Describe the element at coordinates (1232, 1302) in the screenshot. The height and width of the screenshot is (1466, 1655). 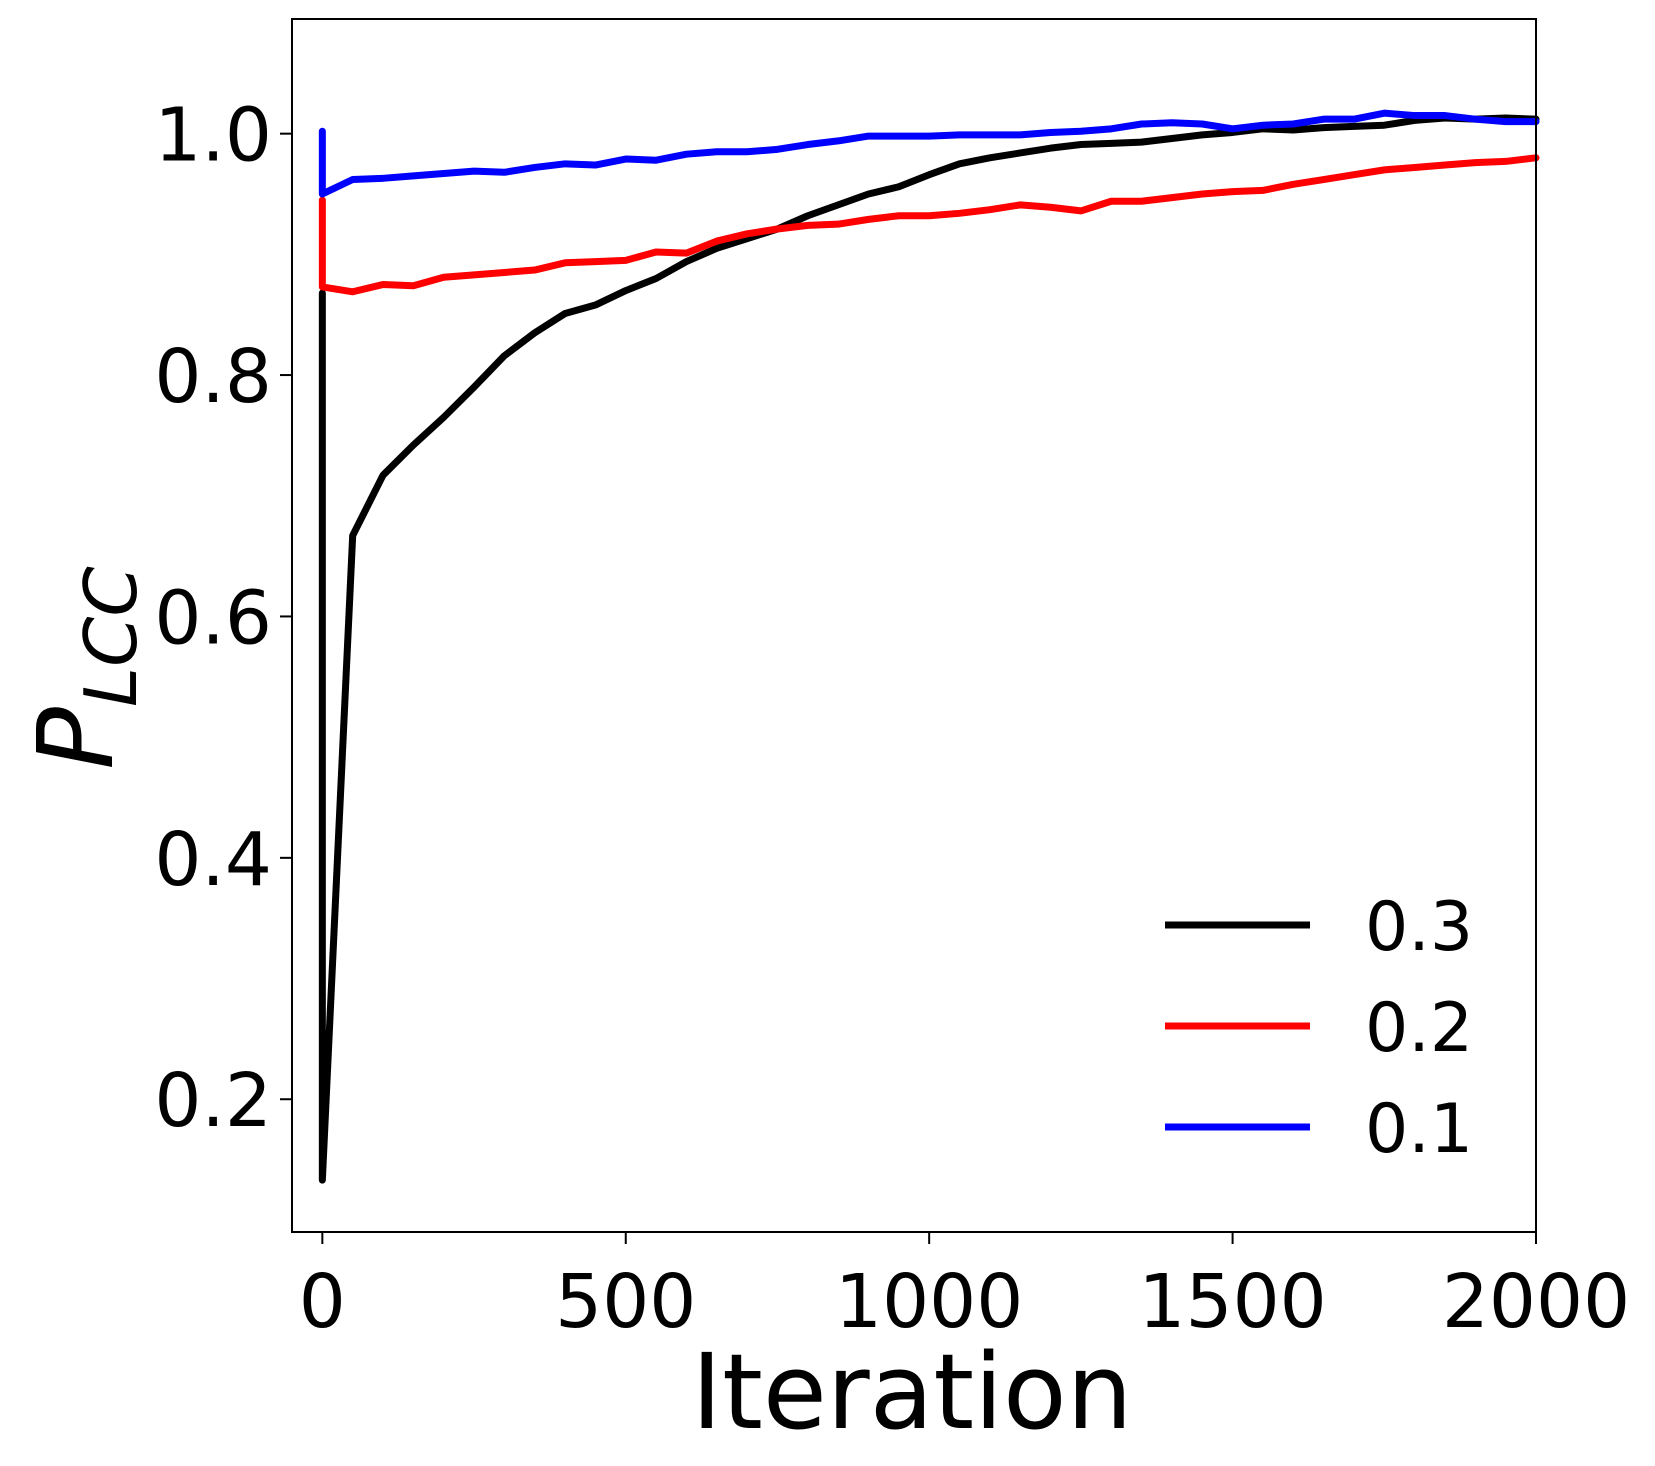
I see `x-tick-label: 1500` at that location.